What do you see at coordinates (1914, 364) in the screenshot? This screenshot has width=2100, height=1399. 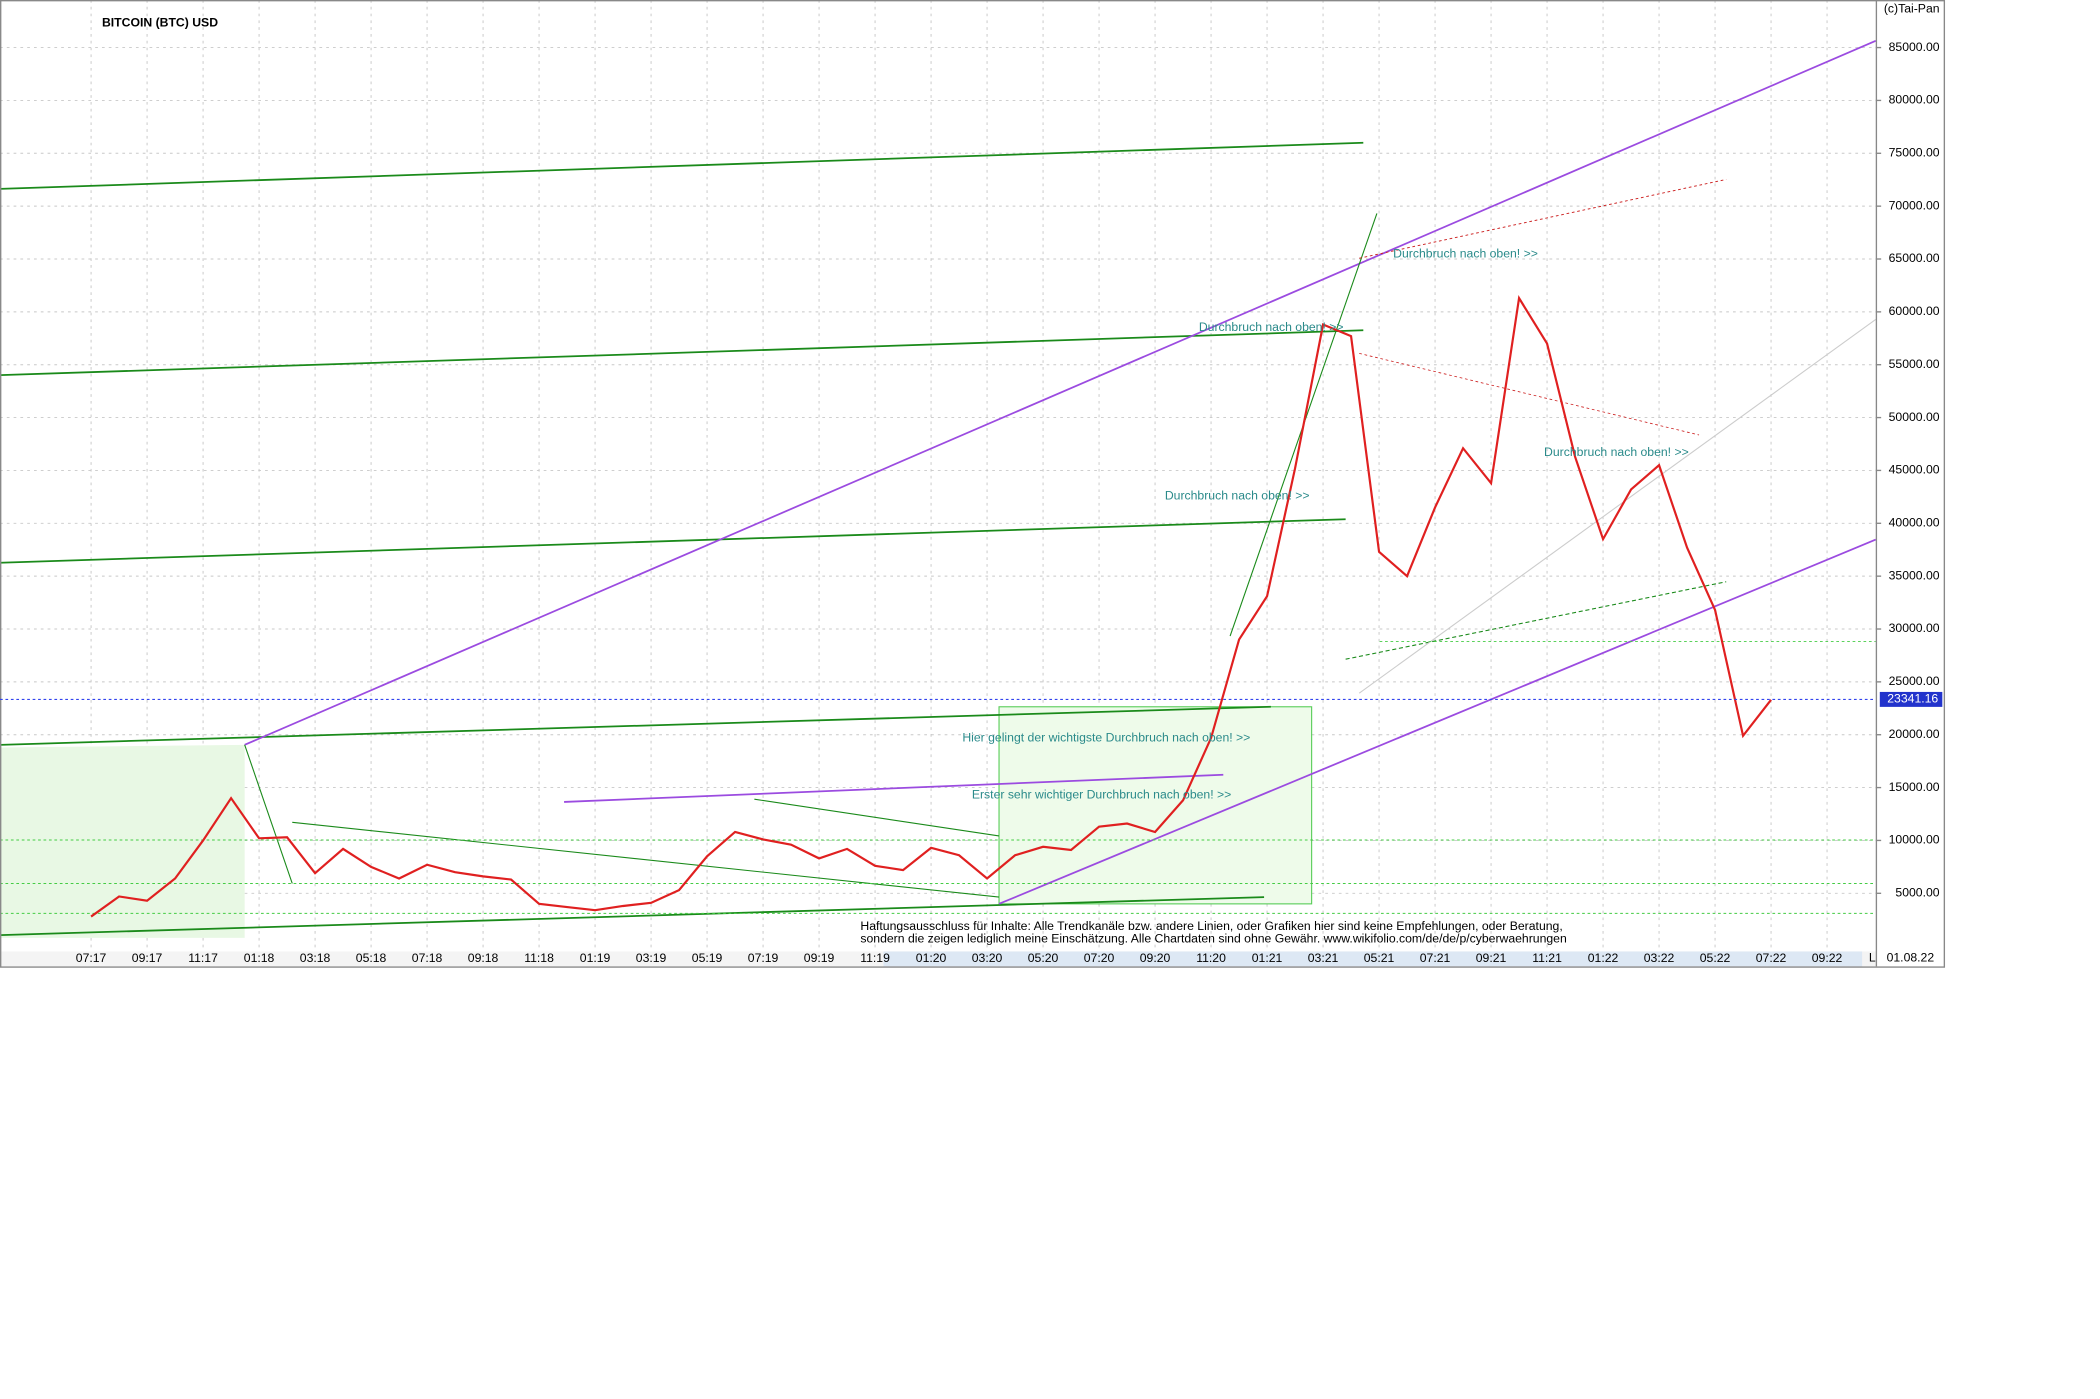 I see `y-tick-label: 55000.00` at bounding box center [1914, 364].